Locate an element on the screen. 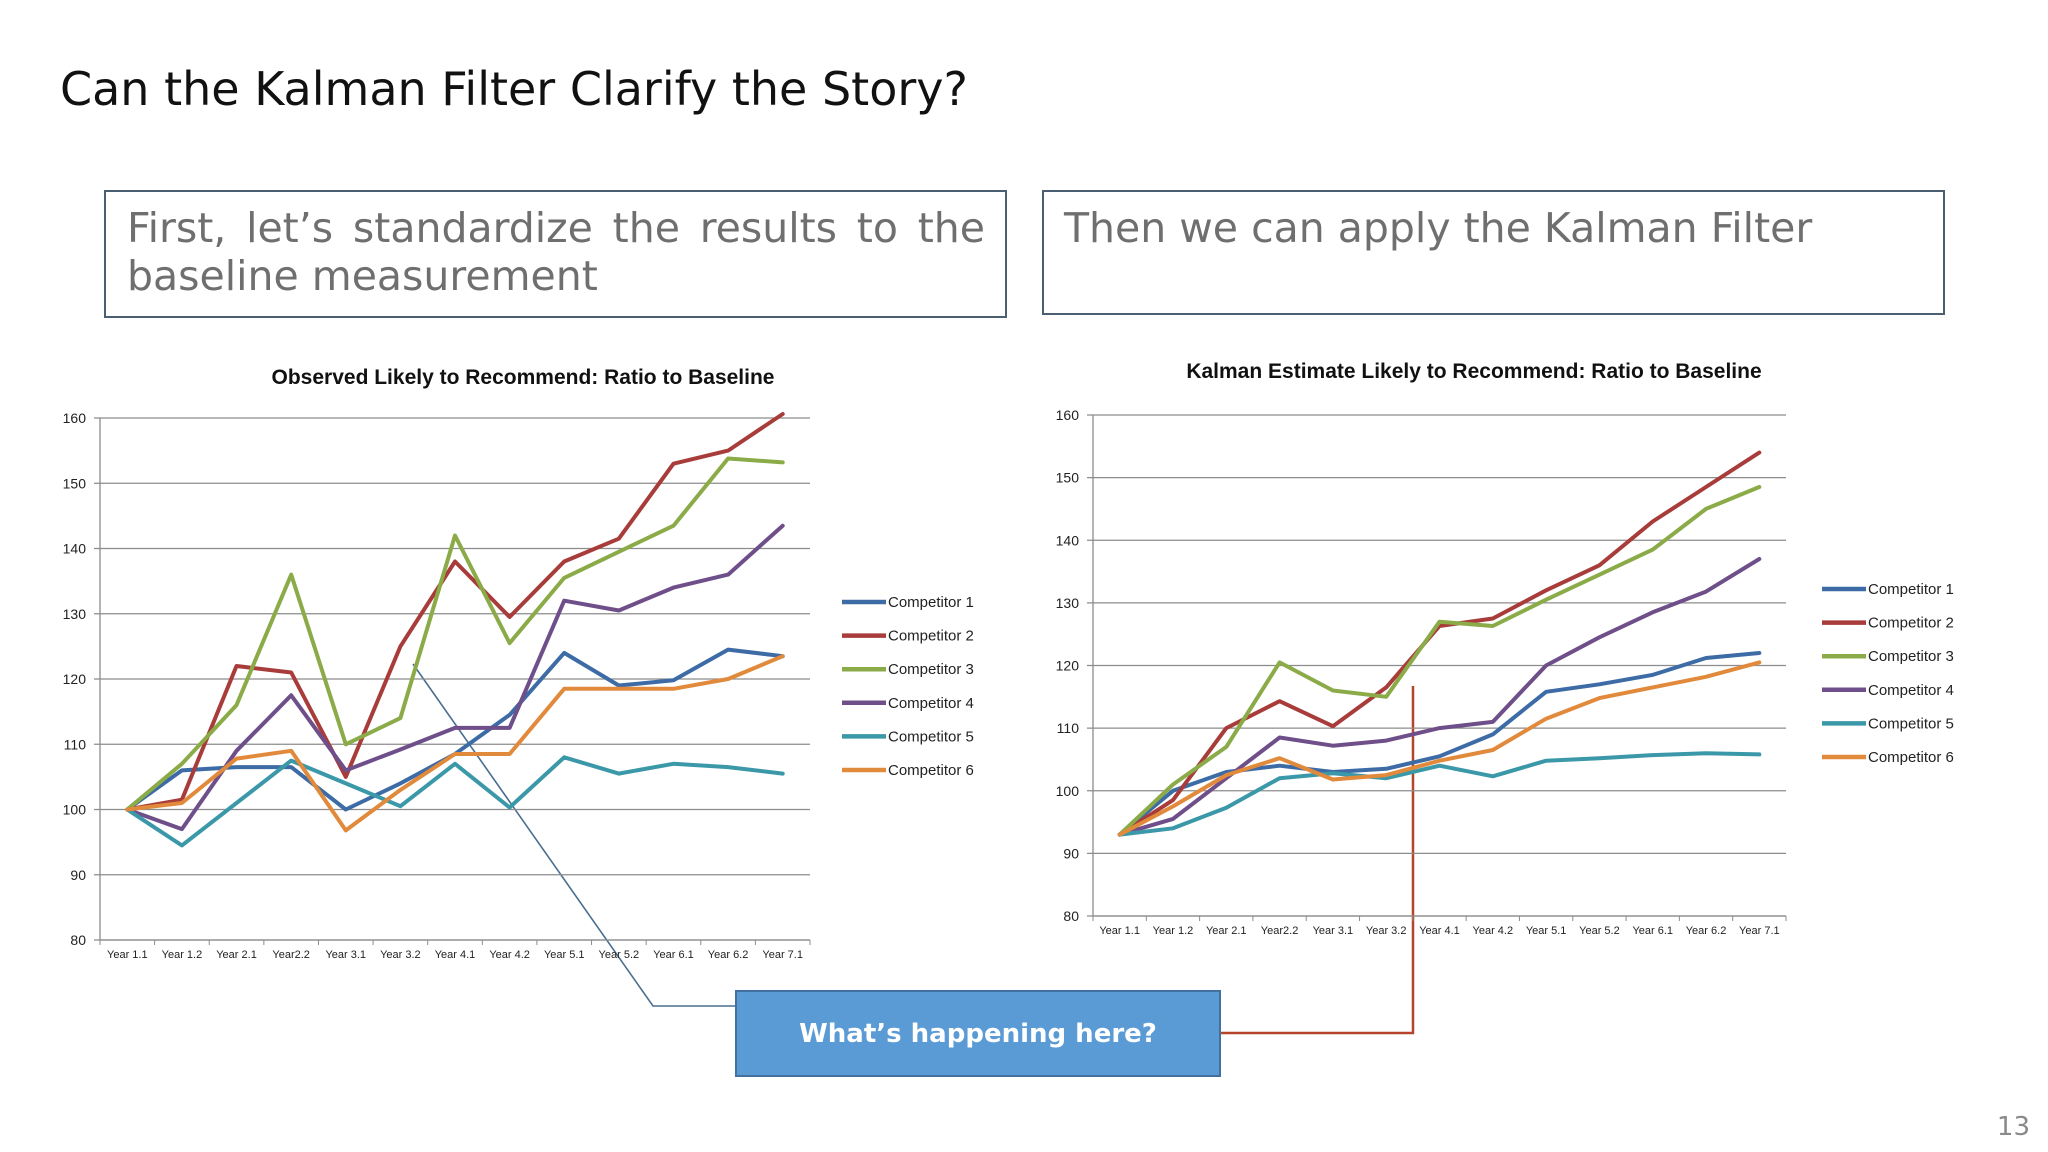  slide-title: Can the Kalman Filter Clarify the Story? is located at coordinates (514, 89).